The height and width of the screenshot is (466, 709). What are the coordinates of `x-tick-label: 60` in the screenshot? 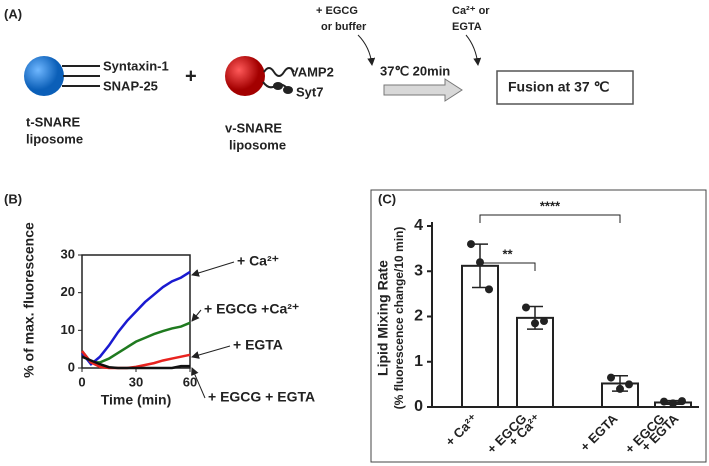 It's located at (190, 381).